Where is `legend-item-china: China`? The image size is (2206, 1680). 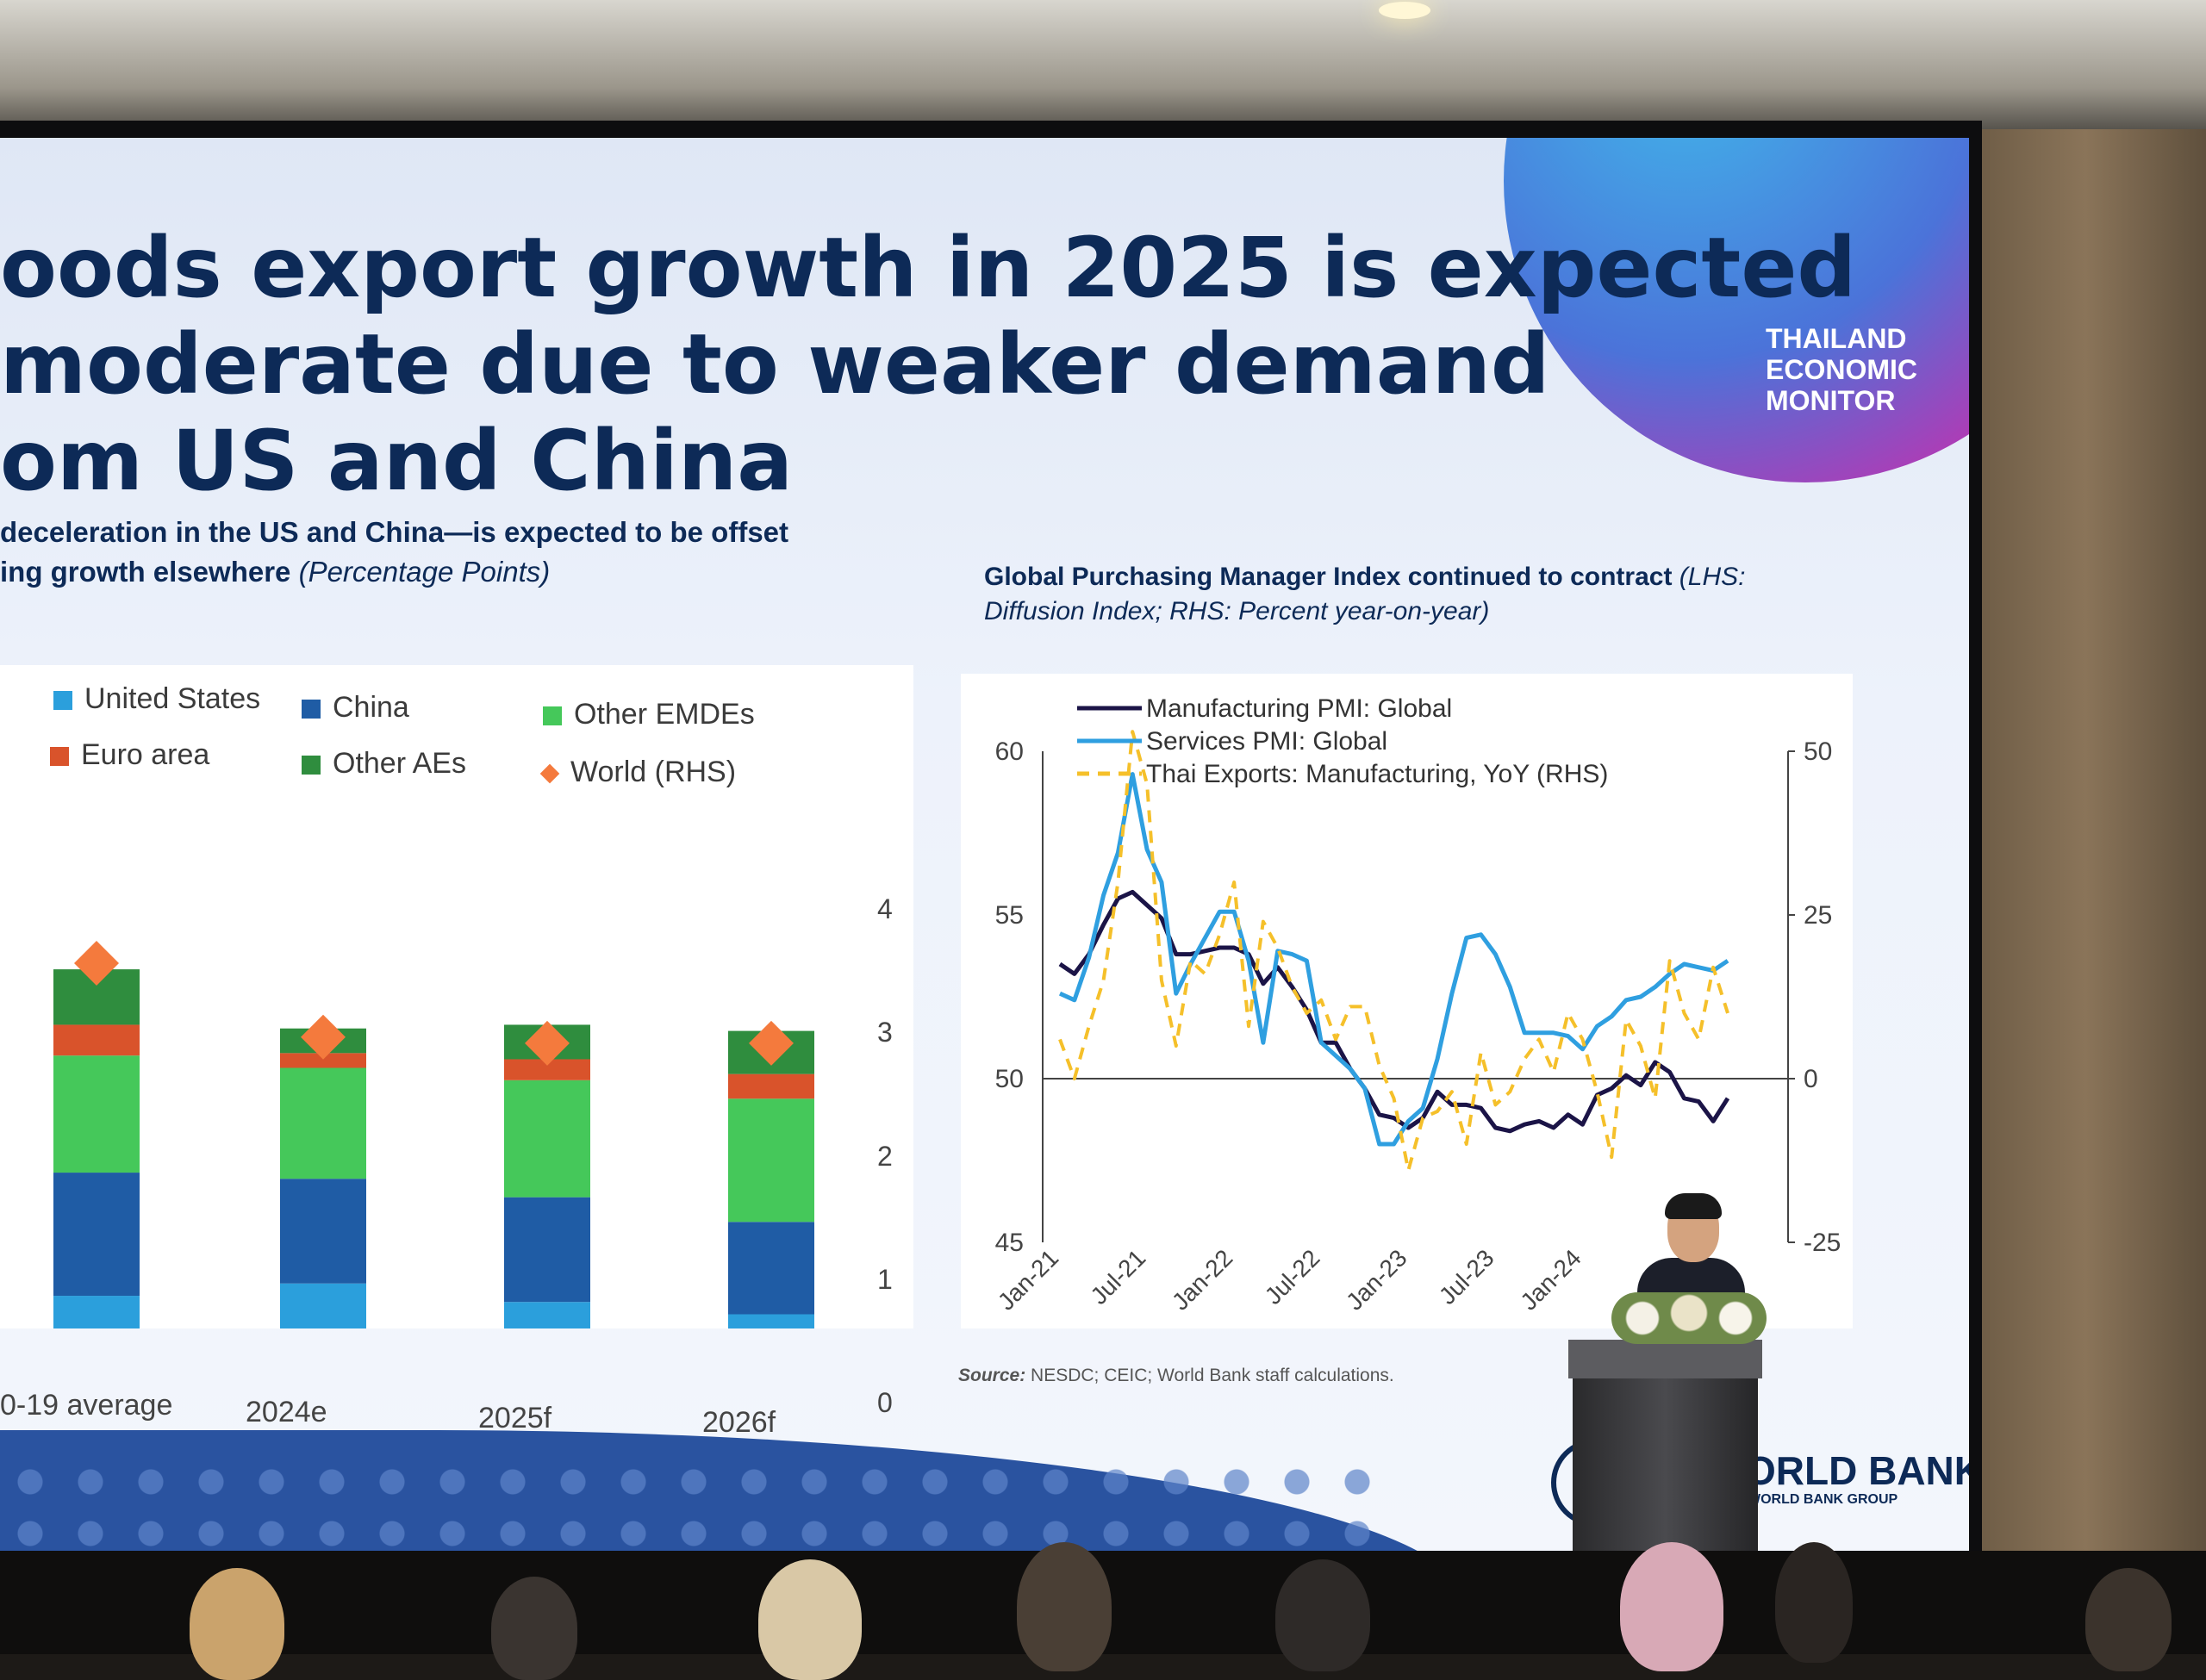 legend-item-china: China is located at coordinates (355, 708).